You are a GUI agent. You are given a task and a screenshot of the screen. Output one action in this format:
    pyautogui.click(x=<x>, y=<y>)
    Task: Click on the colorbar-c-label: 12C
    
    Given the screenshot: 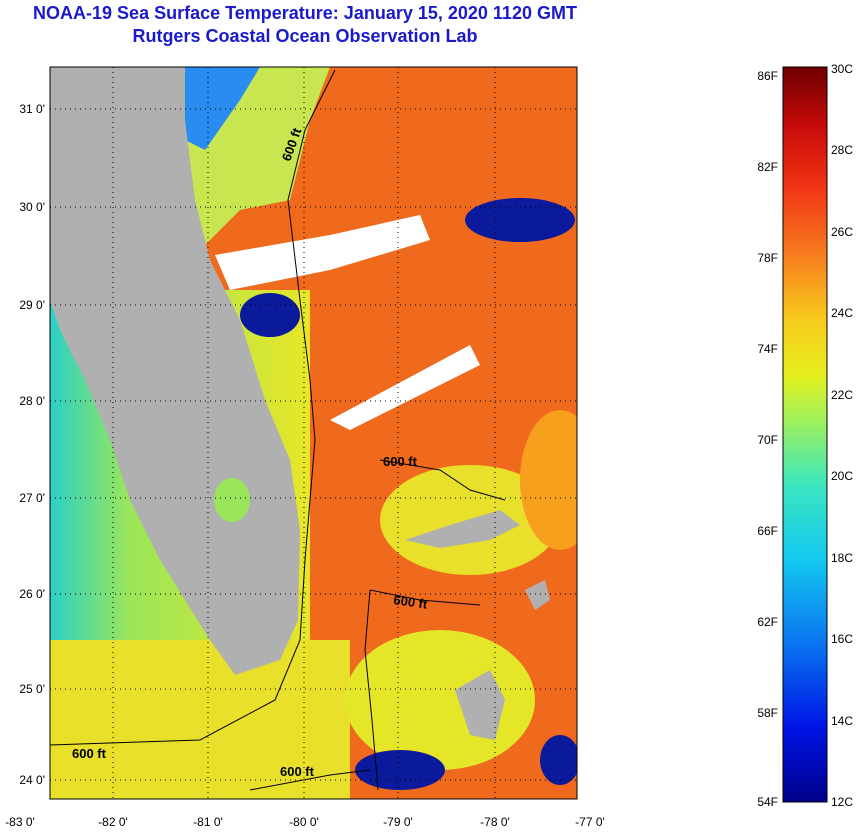 What is the action you would take?
    pyautogui.click(x=842, y=802)
    